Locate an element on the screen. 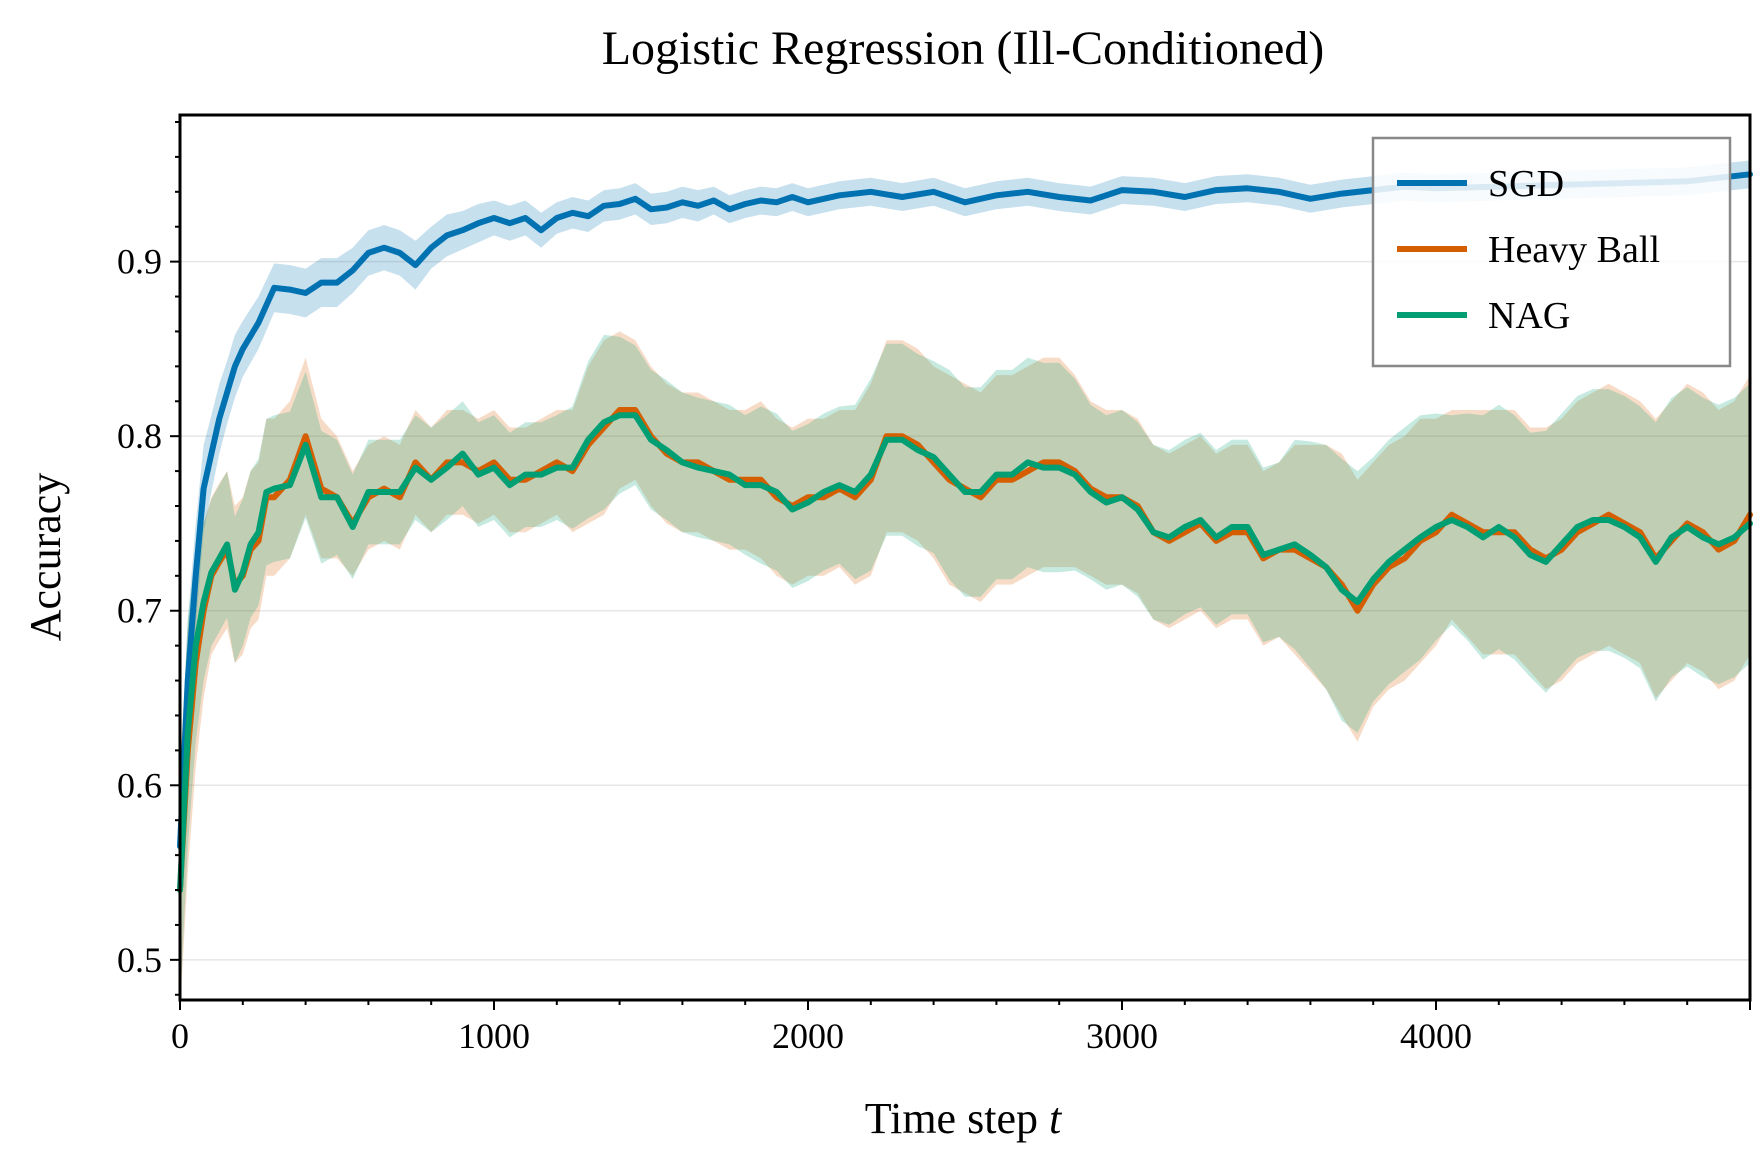 The width and height of the screenshot is (1764, 1164). y-tick-label: 0.5 is located at coordinates (139, 960).